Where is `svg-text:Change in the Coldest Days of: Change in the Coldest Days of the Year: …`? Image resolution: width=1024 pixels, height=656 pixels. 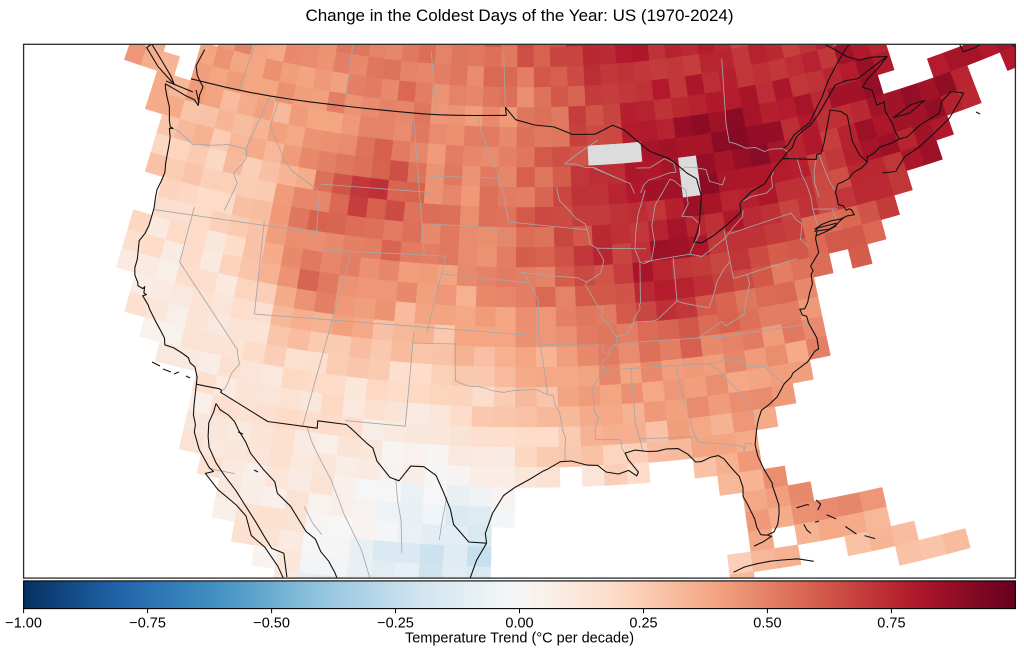 svg-text:Change in the Coldest Days of: Change in the Coldest Days of the Year: … is located at coordinates (519, 15).